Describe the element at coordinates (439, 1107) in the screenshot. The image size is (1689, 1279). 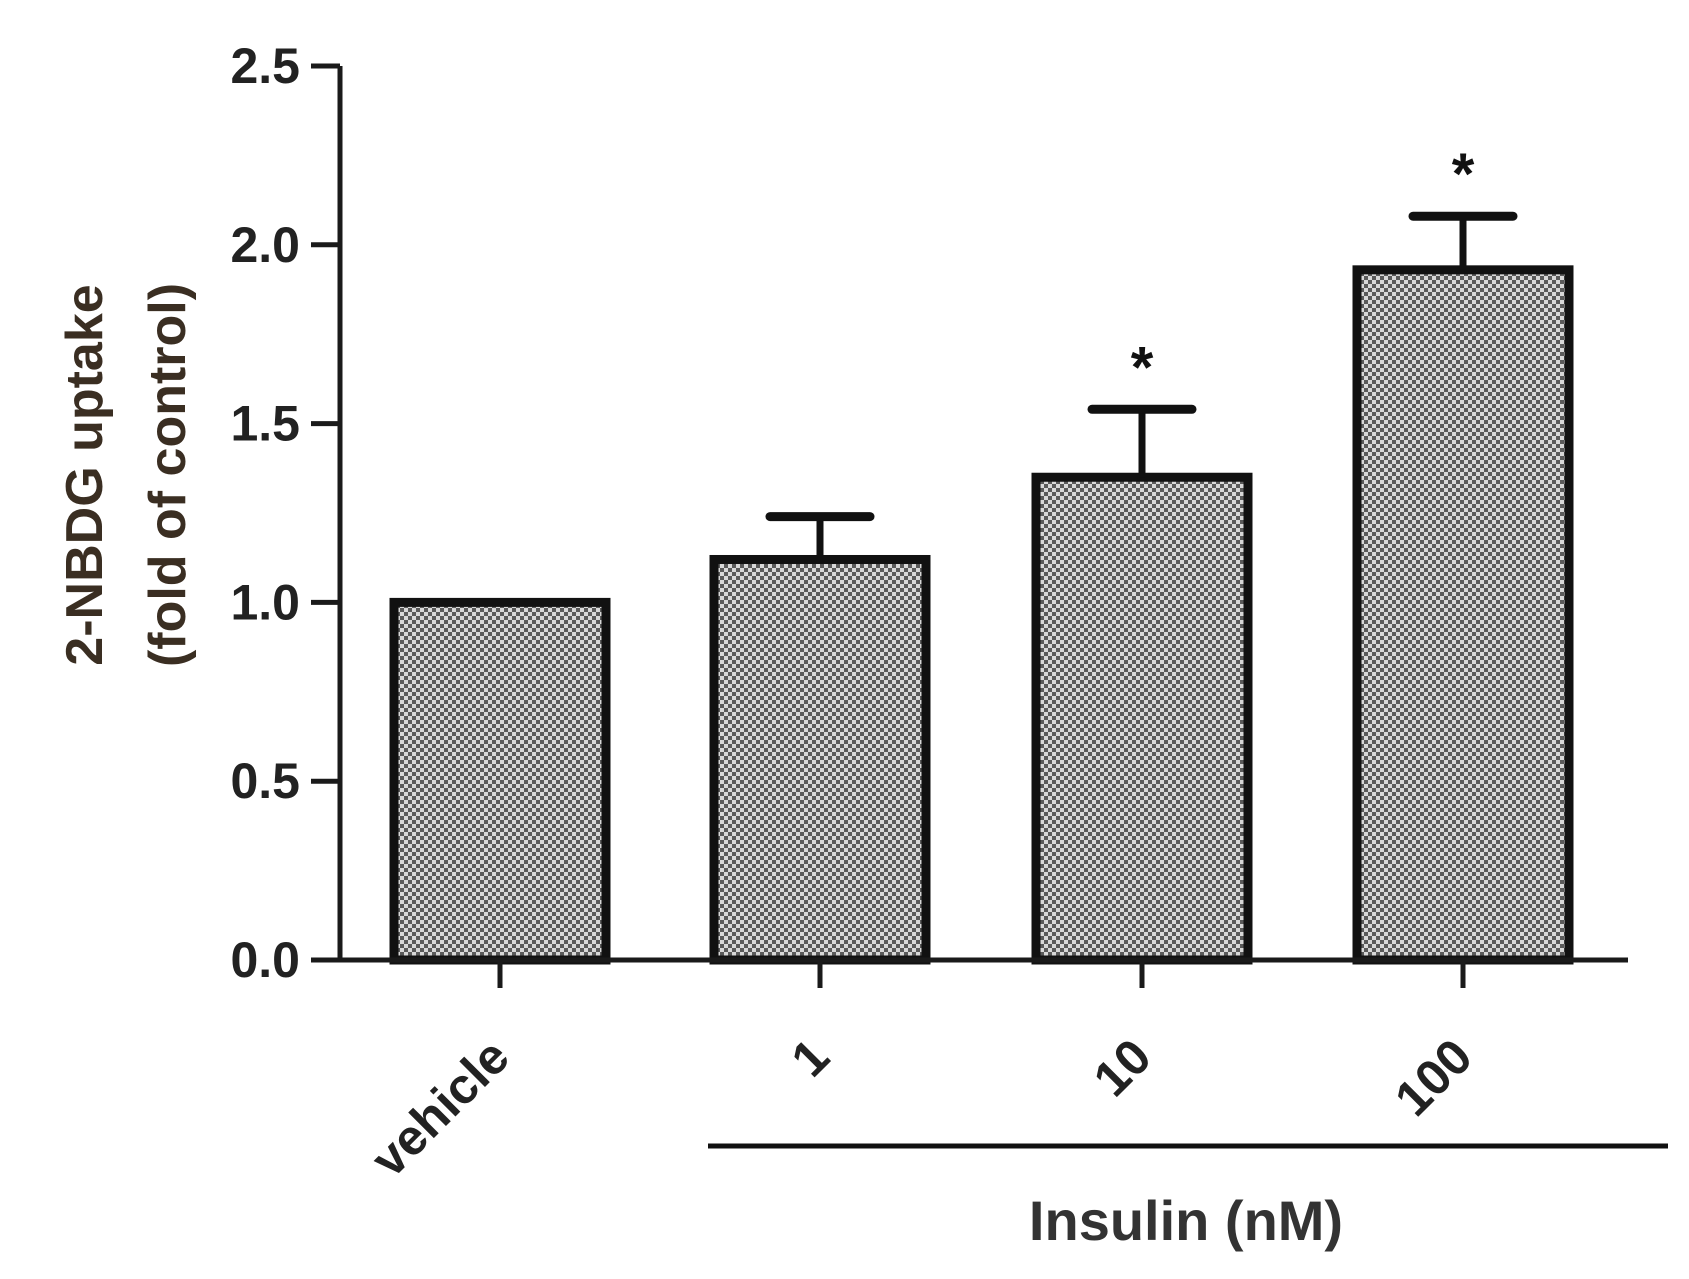
I see `x-category-label: vehicle` at that location.